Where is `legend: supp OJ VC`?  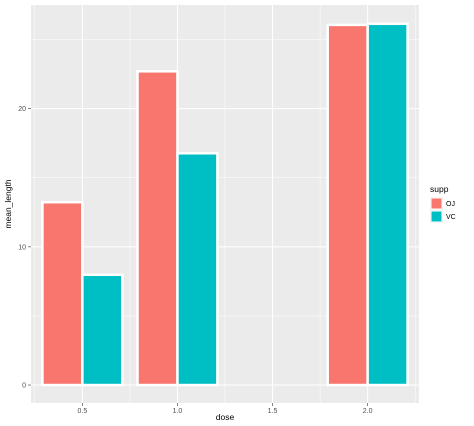
legend: supp OJ VC is located at coordinates (443, 203).